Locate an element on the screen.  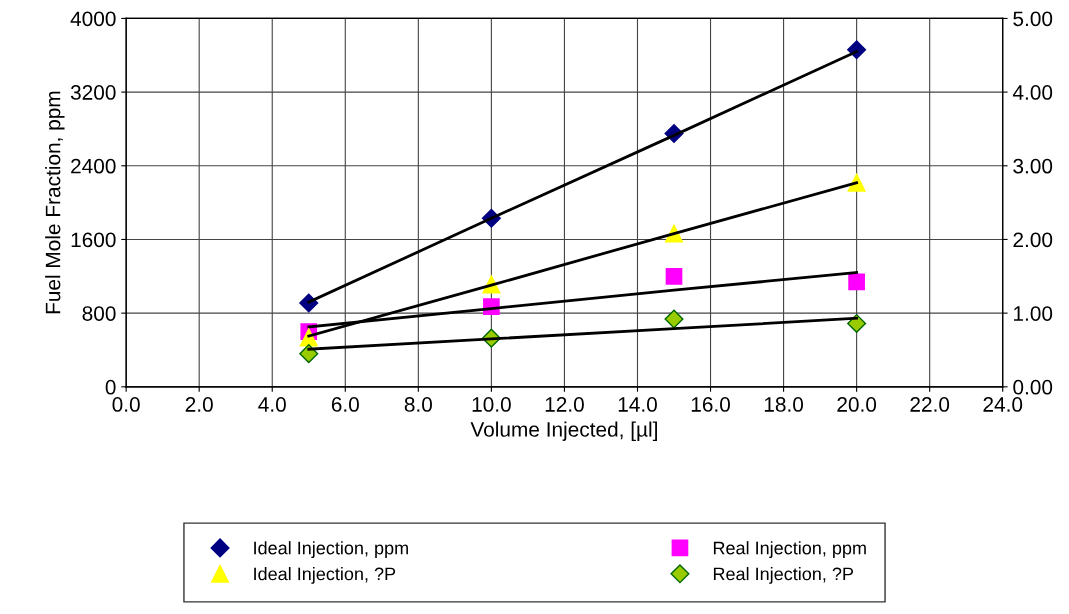
legend-label: Ideal Injection, ppm is located at coordinates (331, 549).